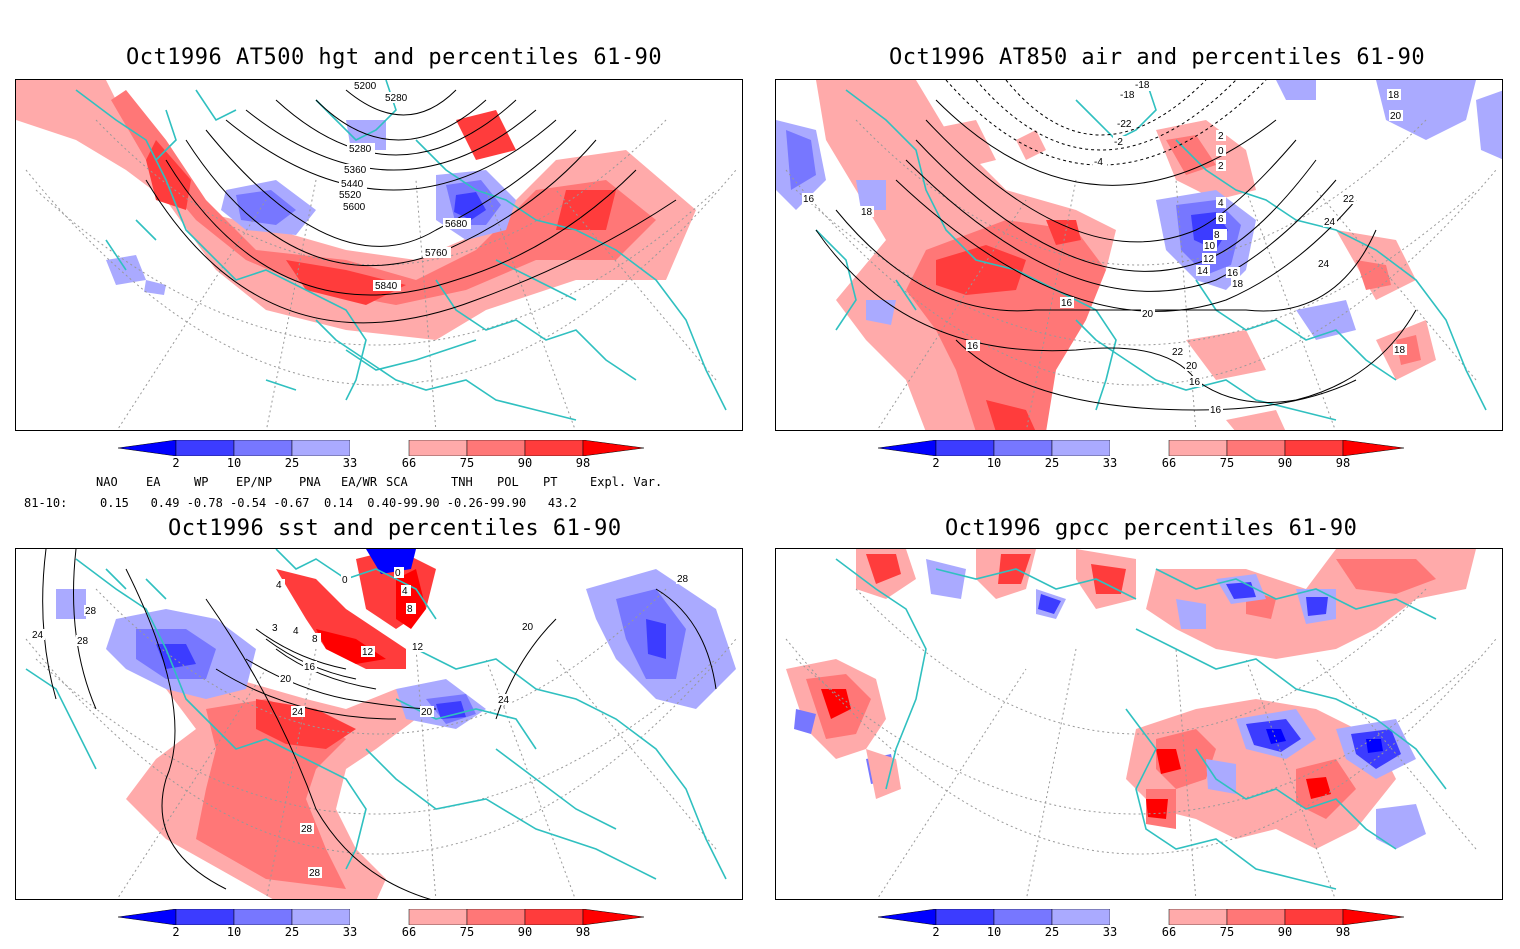 The width and height of the screenshot is (1520, 949). What do you see at coordinates (350, 195) in the screenshot?
I see `contour-label: 5520` at bounding box center [350, 195].